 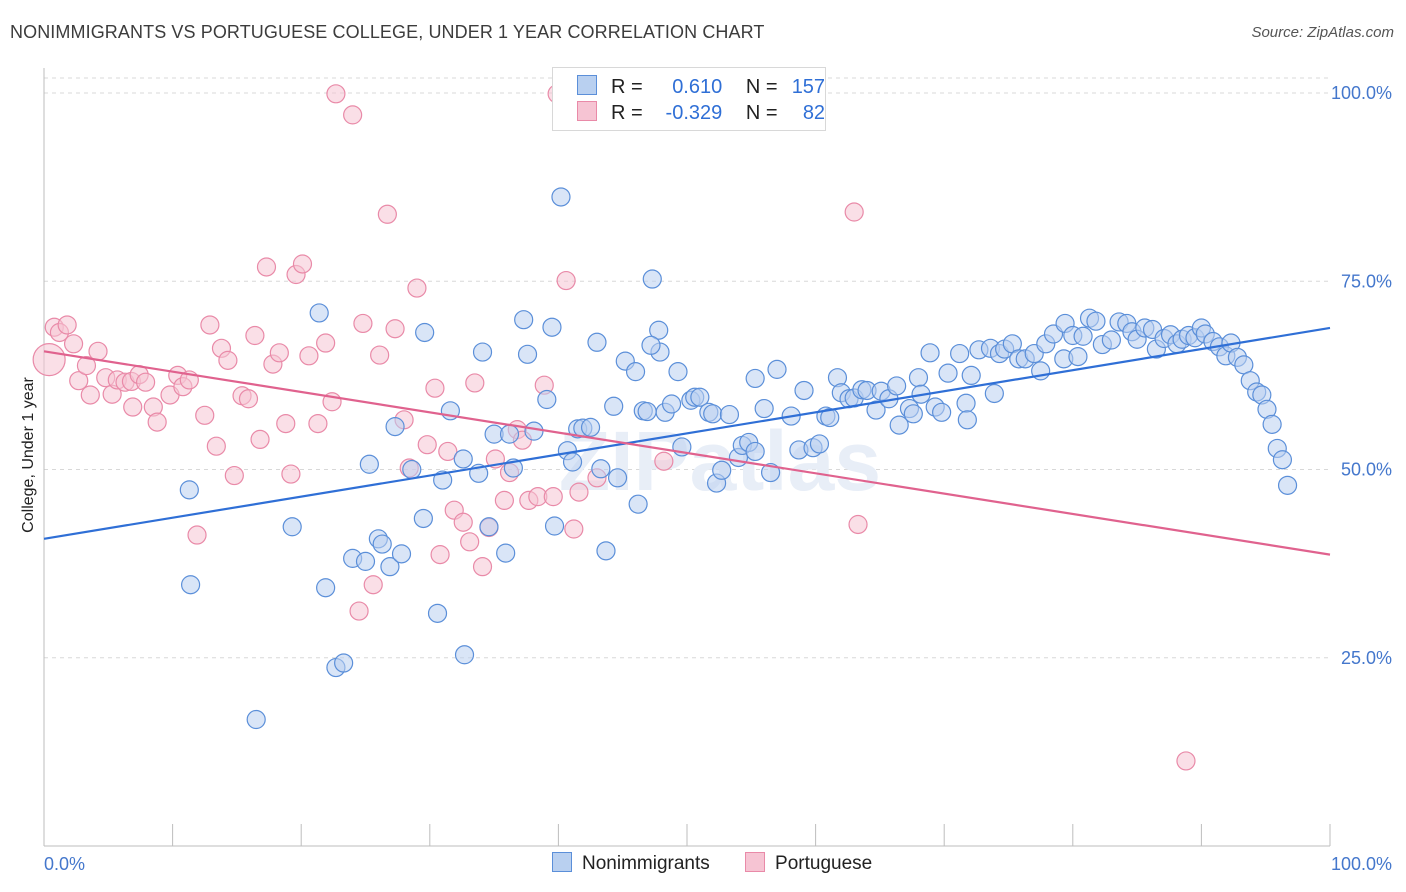 What do you see at coordinates (814, 113) in the screenshot?
I see `legend-n-value: 82` at bounding box center [814, 113].